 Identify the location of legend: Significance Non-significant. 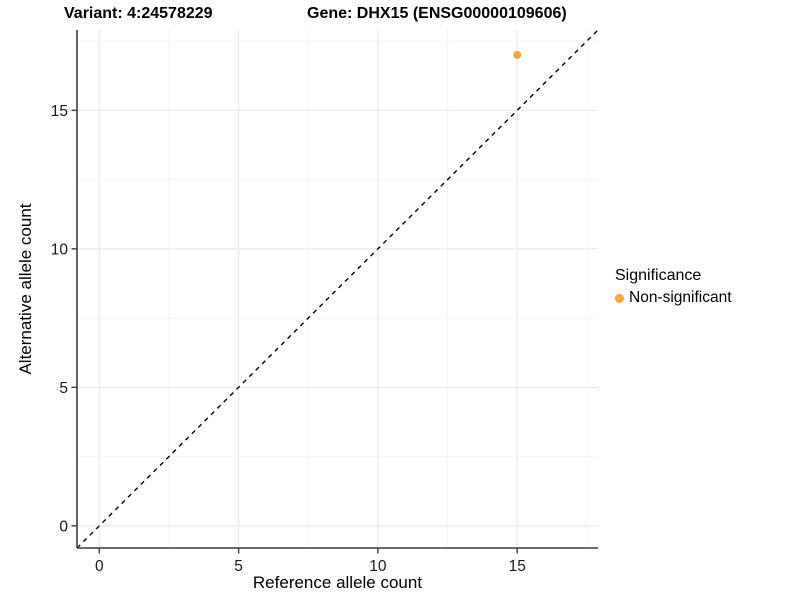
(673, 287).